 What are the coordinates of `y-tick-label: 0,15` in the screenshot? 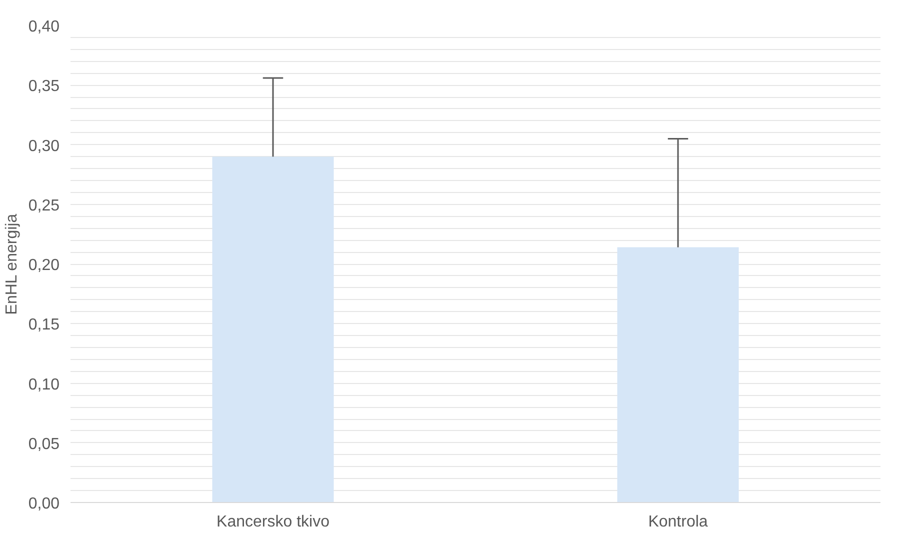 It's located at (44, 325).